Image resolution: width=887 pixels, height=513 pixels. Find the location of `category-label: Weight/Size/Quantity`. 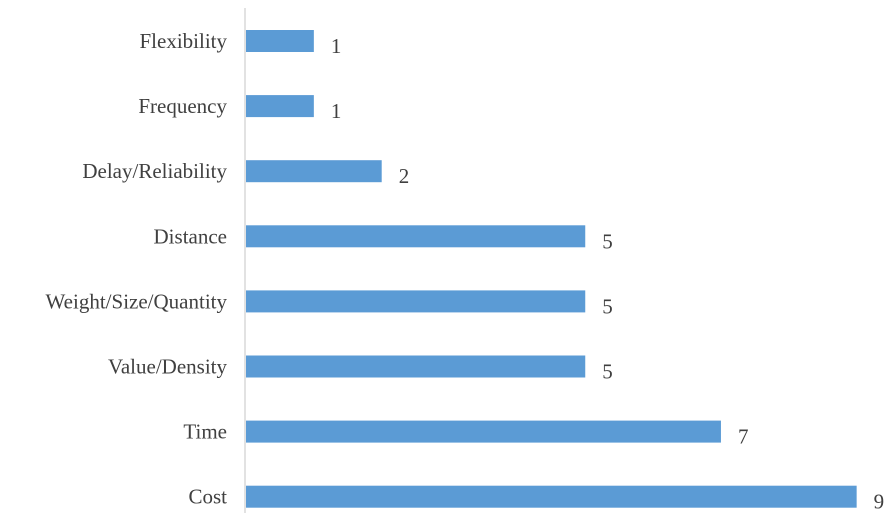

category-label: Weight/Size/Quantity is located at coordinates (137, 301).